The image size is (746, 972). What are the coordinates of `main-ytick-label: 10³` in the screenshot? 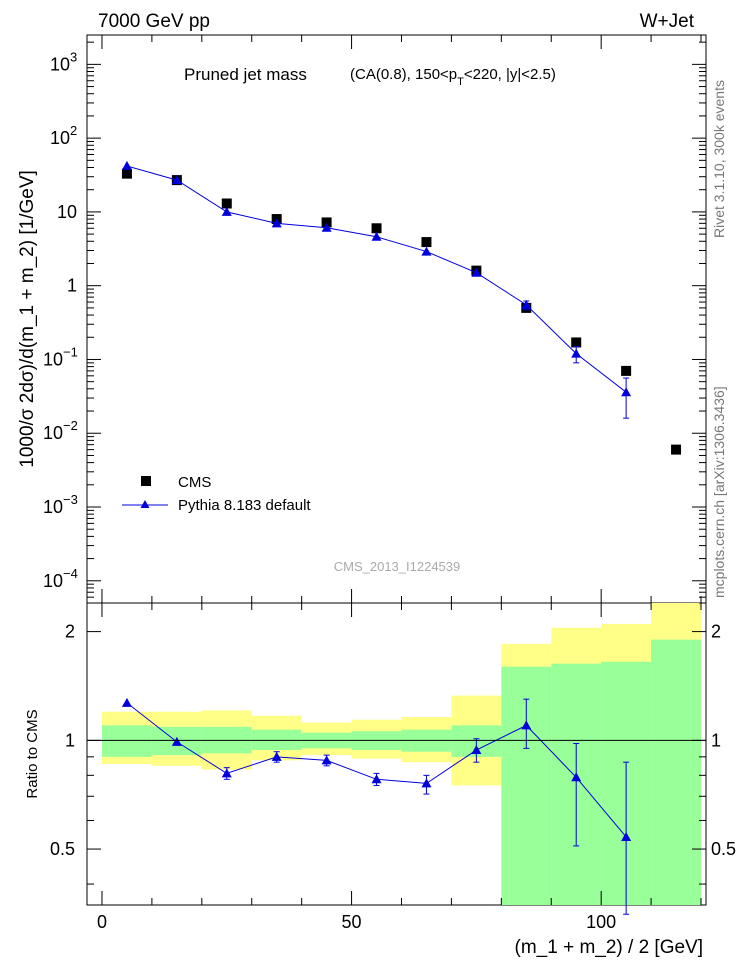 It's located at (63, 61).